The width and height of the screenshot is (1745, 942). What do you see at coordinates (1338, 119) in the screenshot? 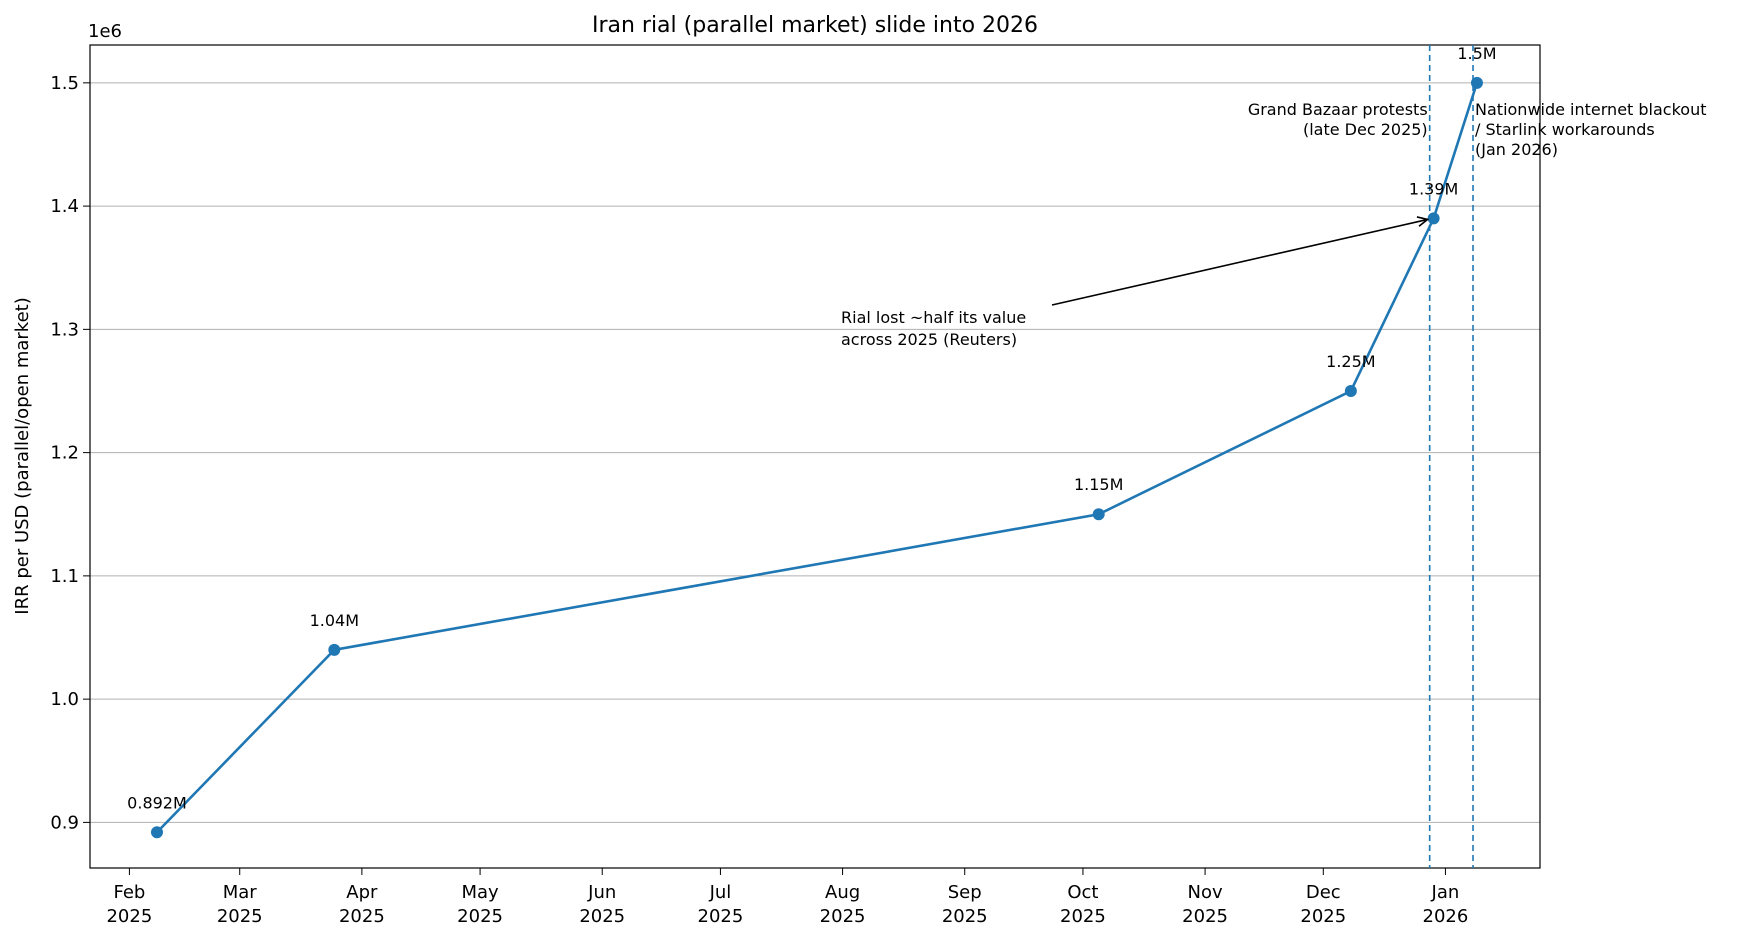
I see `event-label: Grand Bazaar protests (late Dec 2025)` at bounding box center [1338, 119].